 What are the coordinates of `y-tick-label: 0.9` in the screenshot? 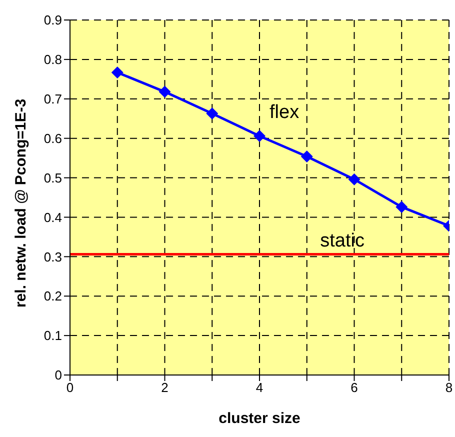 It's located at (53, 20).